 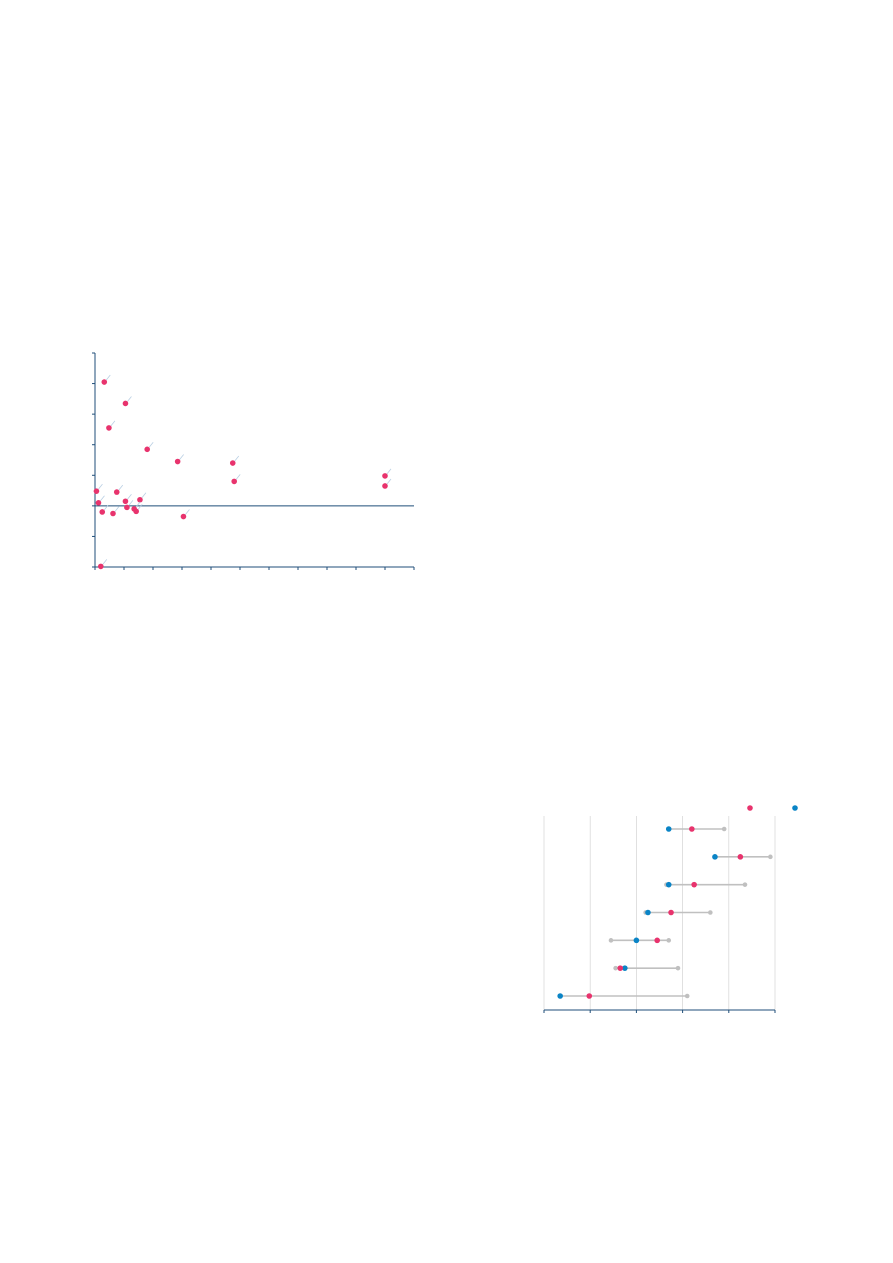 What do you see at coordinates (795, 808) in the screenshot?
I see `legend-swatch-blue` at bounding box center [795, 808].